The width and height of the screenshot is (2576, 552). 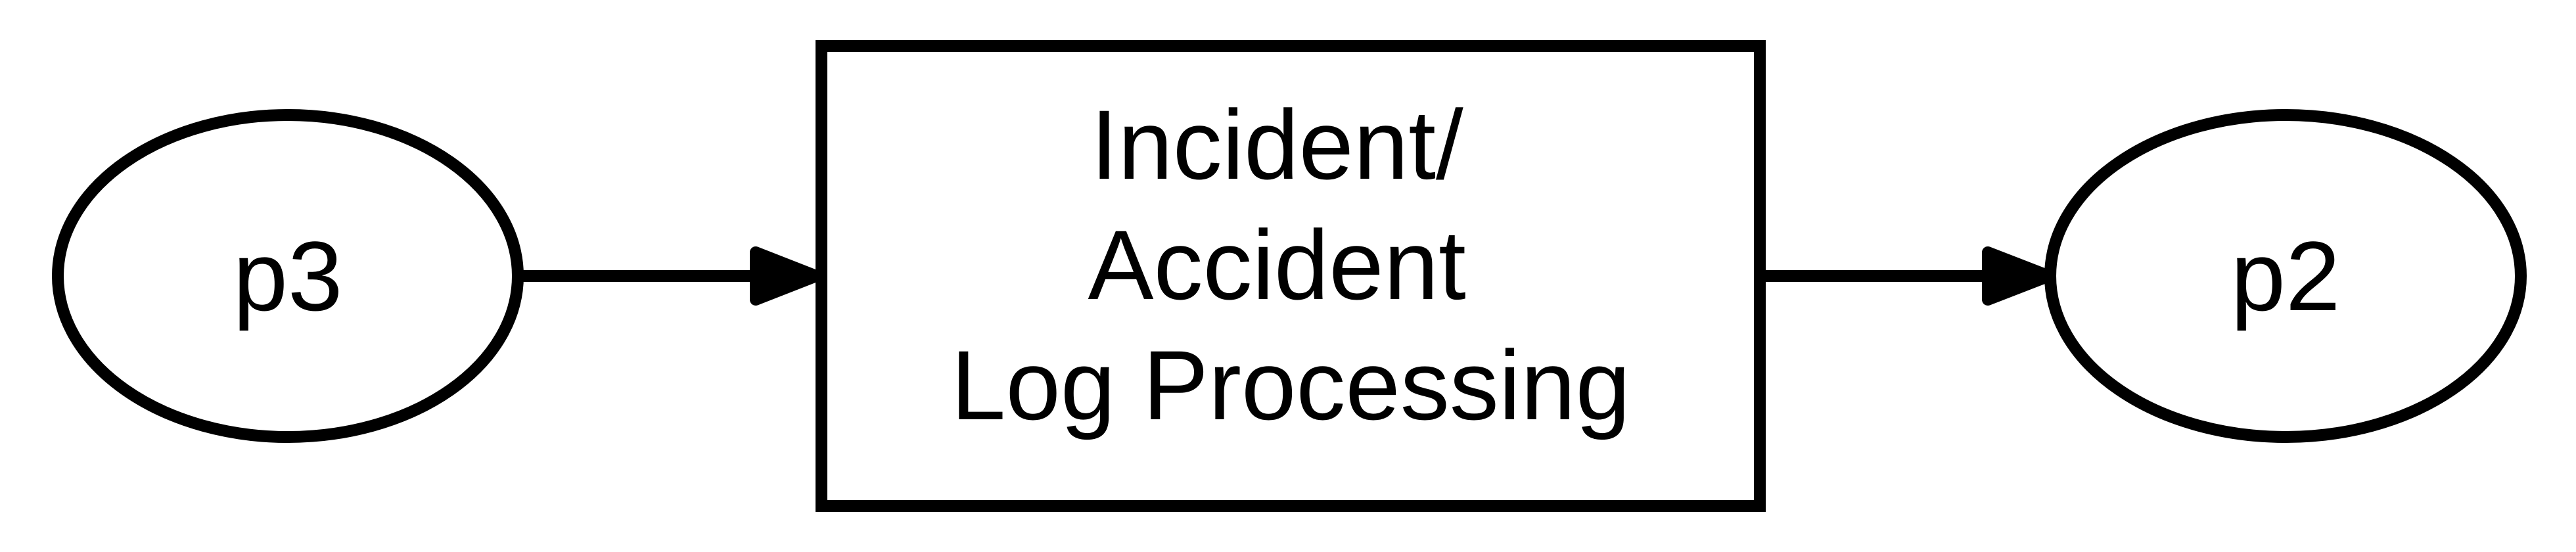 I want to click on node-p2-label: p2, so click(x=2286, y=276).